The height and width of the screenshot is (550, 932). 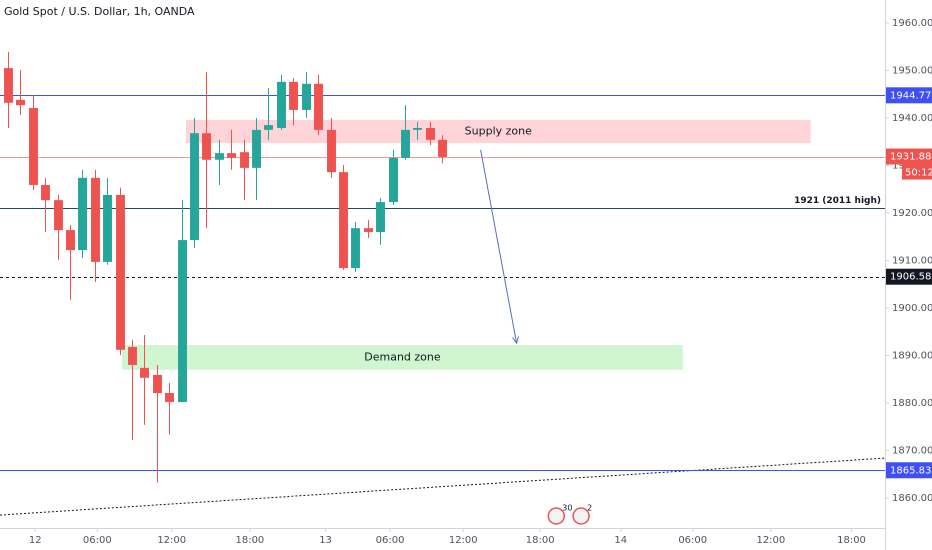 What do you see at coordinates (912, 260) in the screenshot?
I see `y-tick-label: 1910.000` at bounding box center [912, 260].